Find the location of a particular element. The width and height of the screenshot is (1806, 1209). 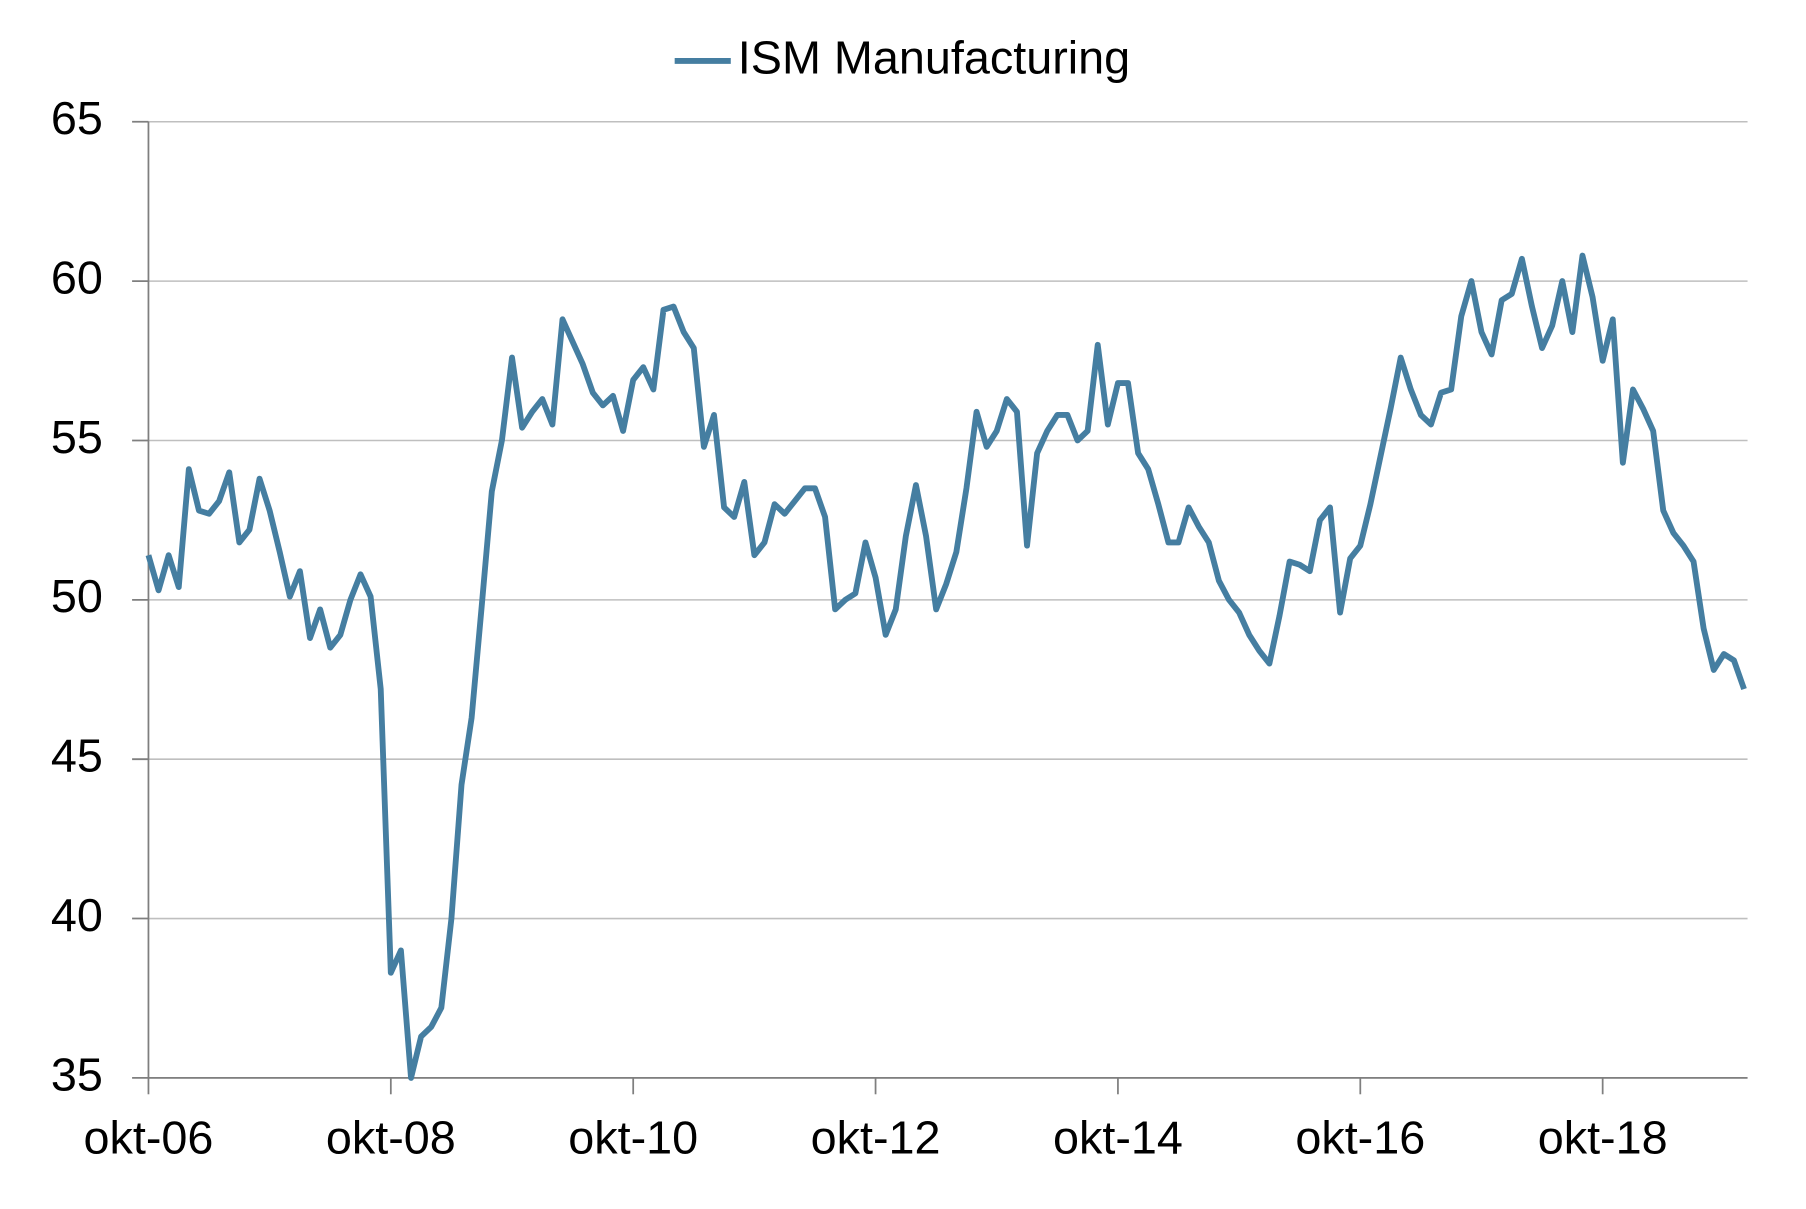

y-tick-label: 35 is located at coordinates (77, 1074).